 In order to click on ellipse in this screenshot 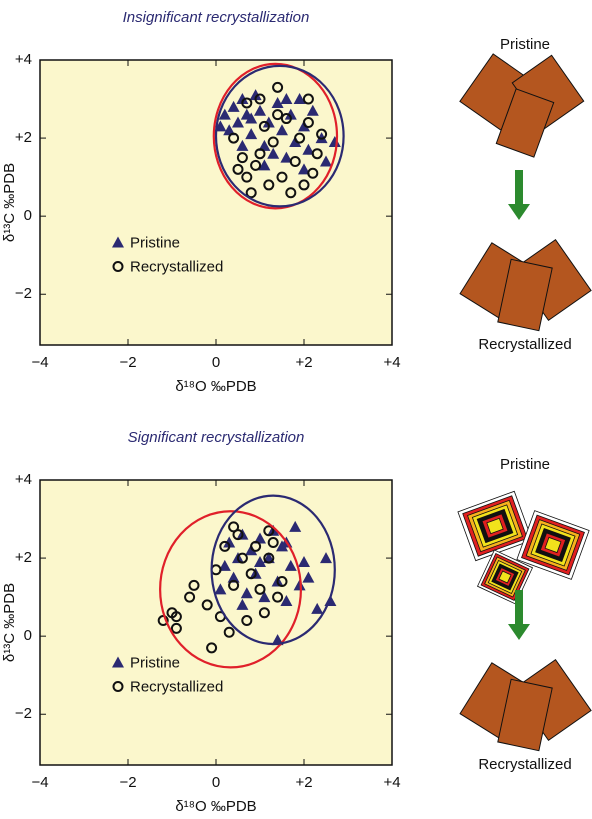, I will do `click(273, 570)`.